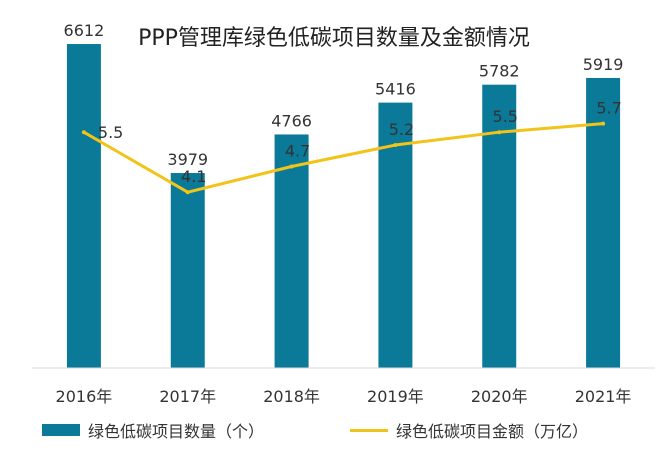  What do you see at coordinates (297, 150) in the screenshot?
I see `line-value-label: 4.7` at bounding box center [297, 150].